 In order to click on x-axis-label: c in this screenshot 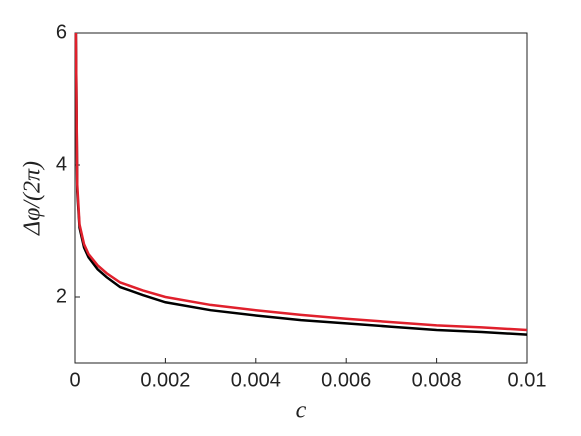, I will do `click(301, 411)`.